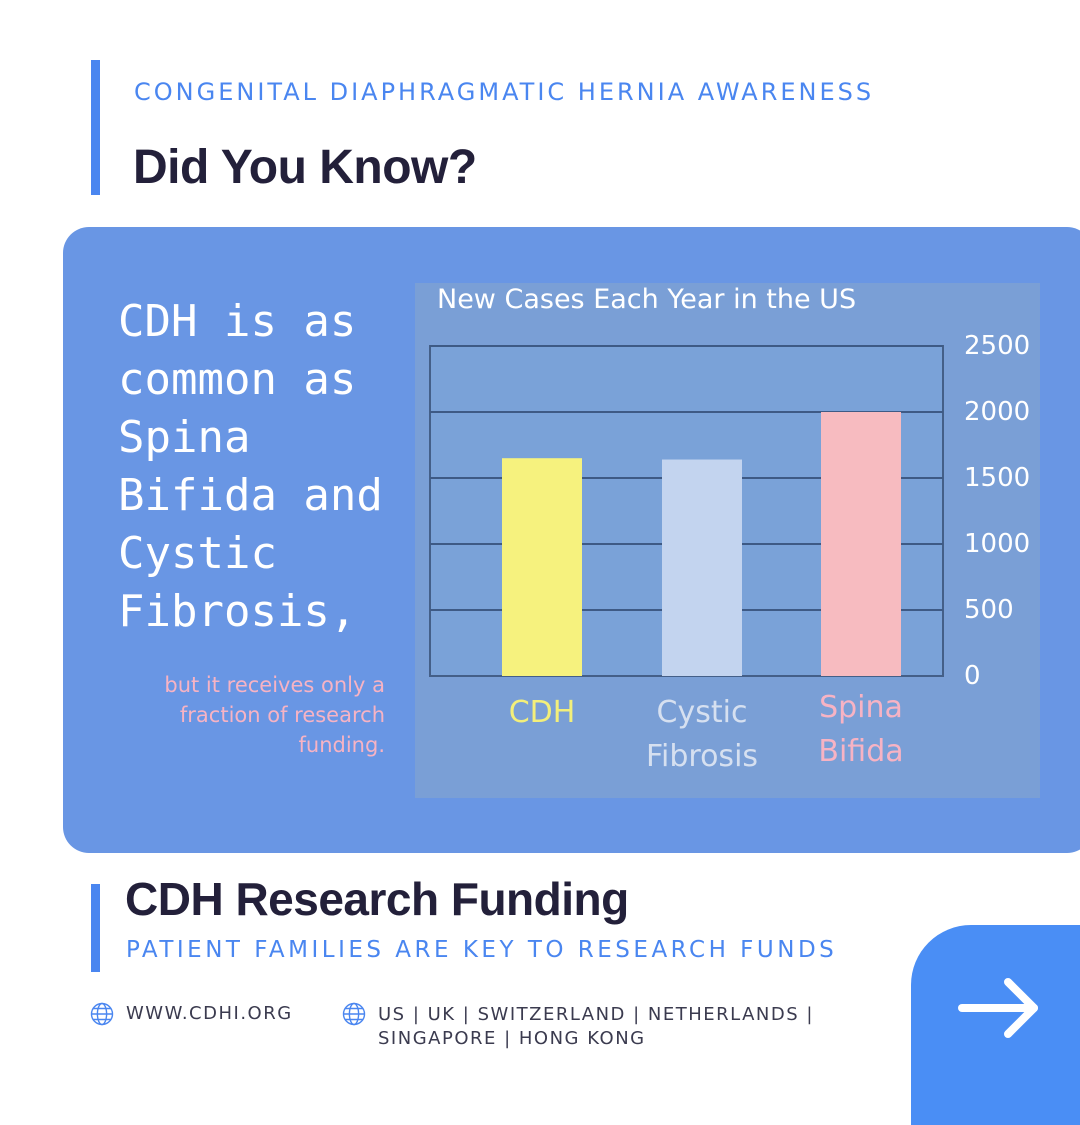 This screenshot has height=1125, width=1080. I want to click on x-tick-label: Bifida, so click(860, 751).